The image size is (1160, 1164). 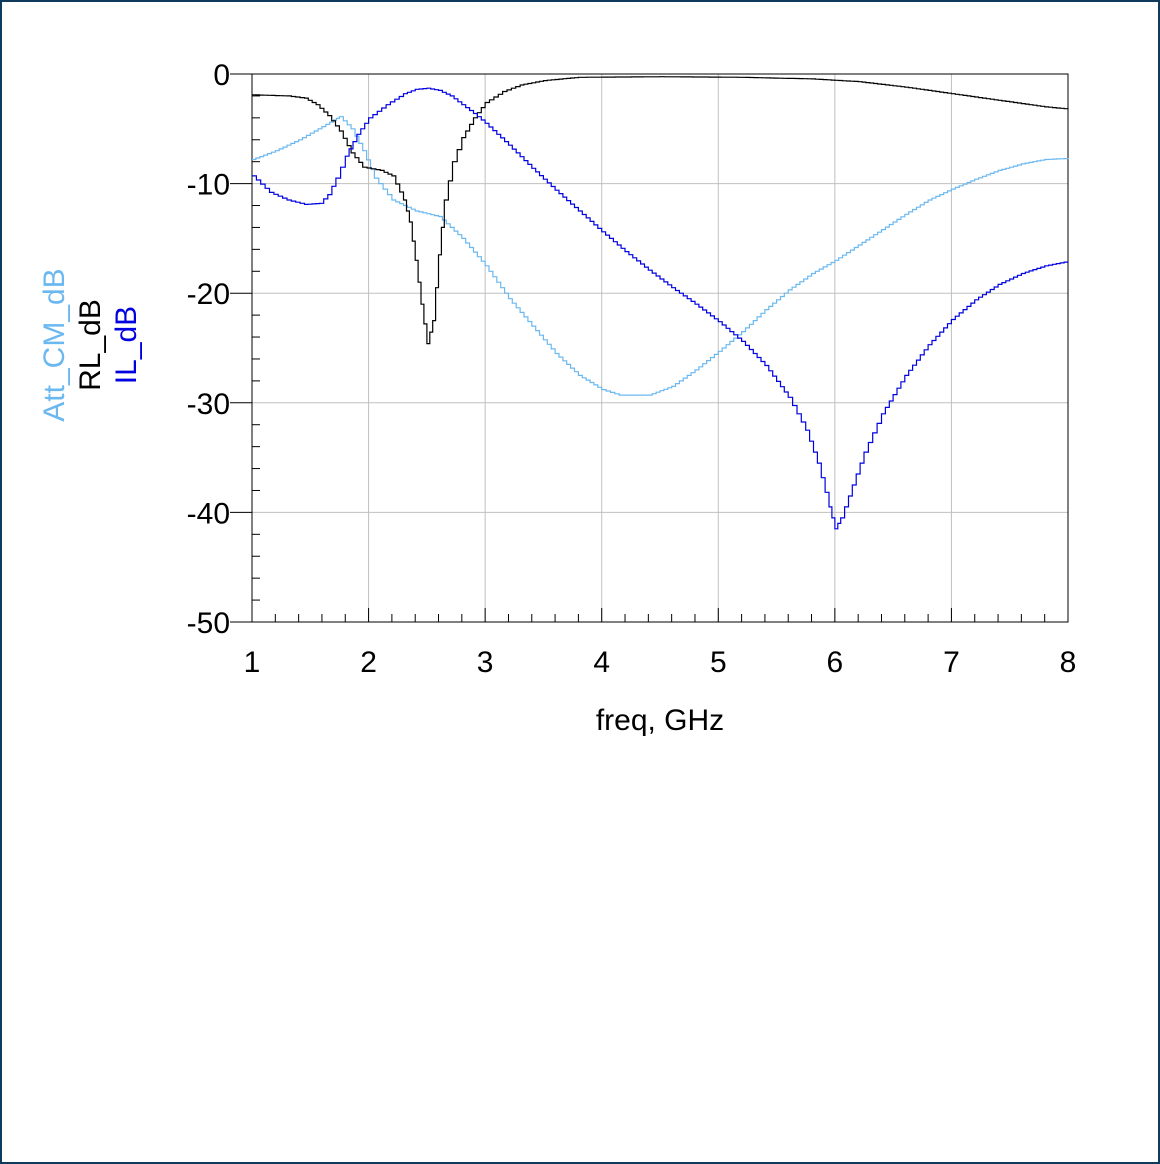 I want to click on x-axis-label: freq, GHz, so click(x=660, y=720).